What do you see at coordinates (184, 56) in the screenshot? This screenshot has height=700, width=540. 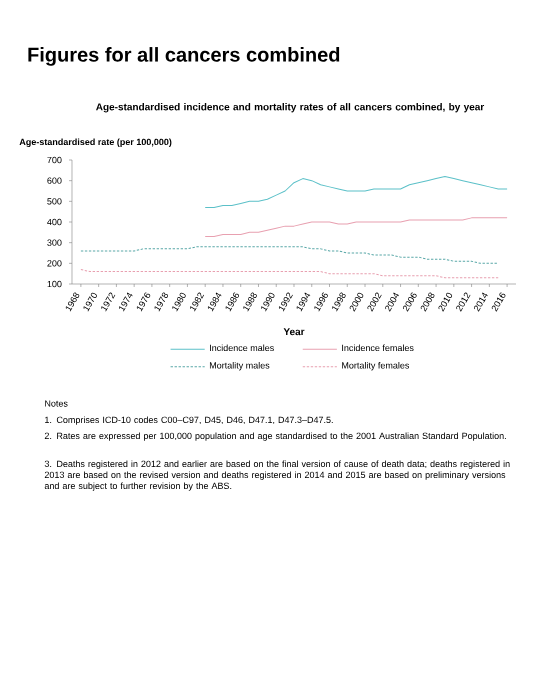 I see `chart-title: Figures for all cancers combined` at bounding box center [184, 56].